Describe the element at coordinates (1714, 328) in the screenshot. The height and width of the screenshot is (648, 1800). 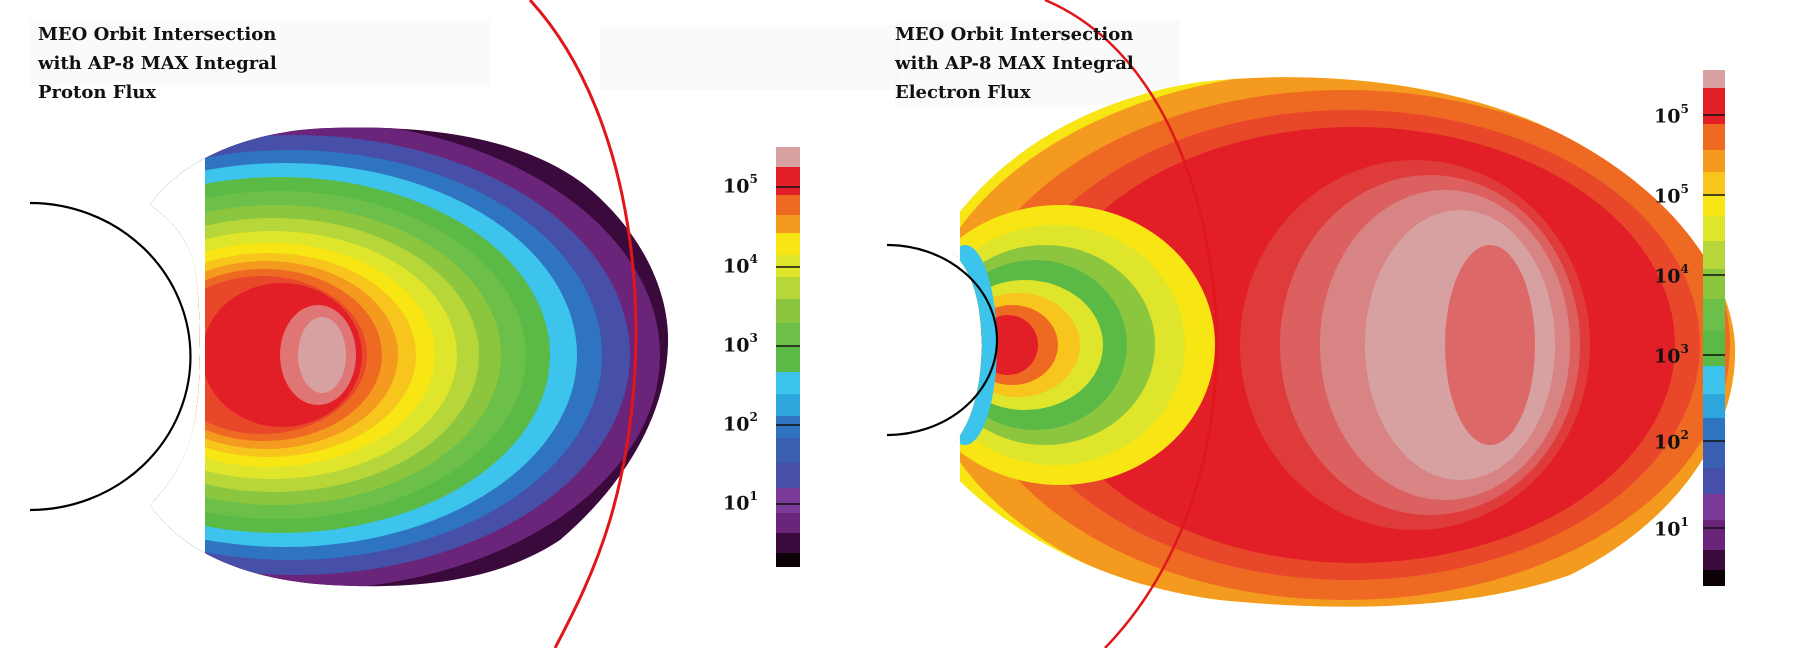
I see `electron-colorbar` at that location.